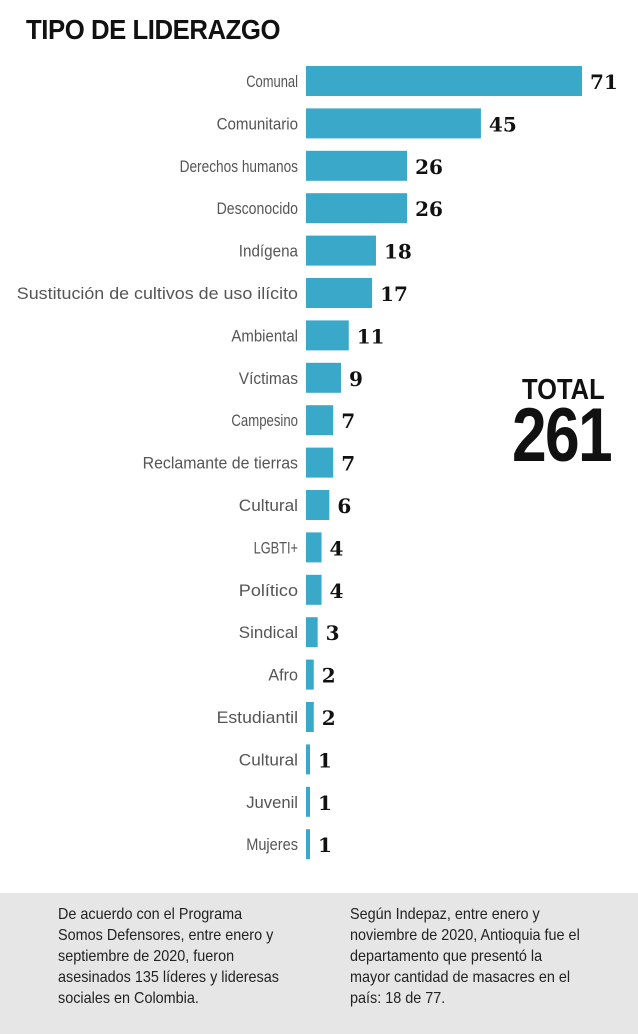 The height and width of the screenshot is (1034, 638). Describe the element at coordinates (283, 675) in the screenshot. I see `category-label: Afro` at that location.